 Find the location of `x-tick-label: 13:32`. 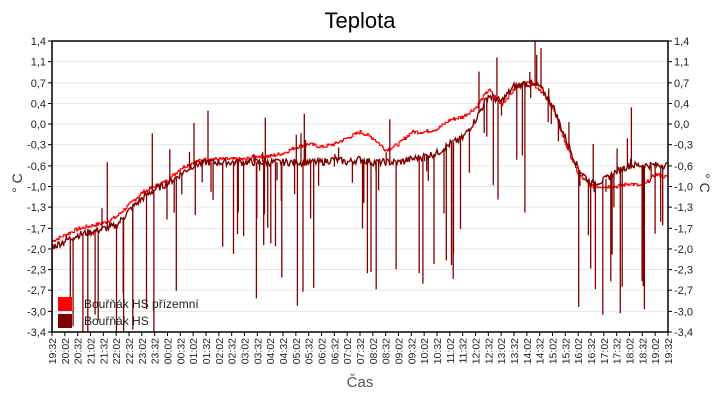

x-tick-label: 13:32 is located at coordinates (515, 351).